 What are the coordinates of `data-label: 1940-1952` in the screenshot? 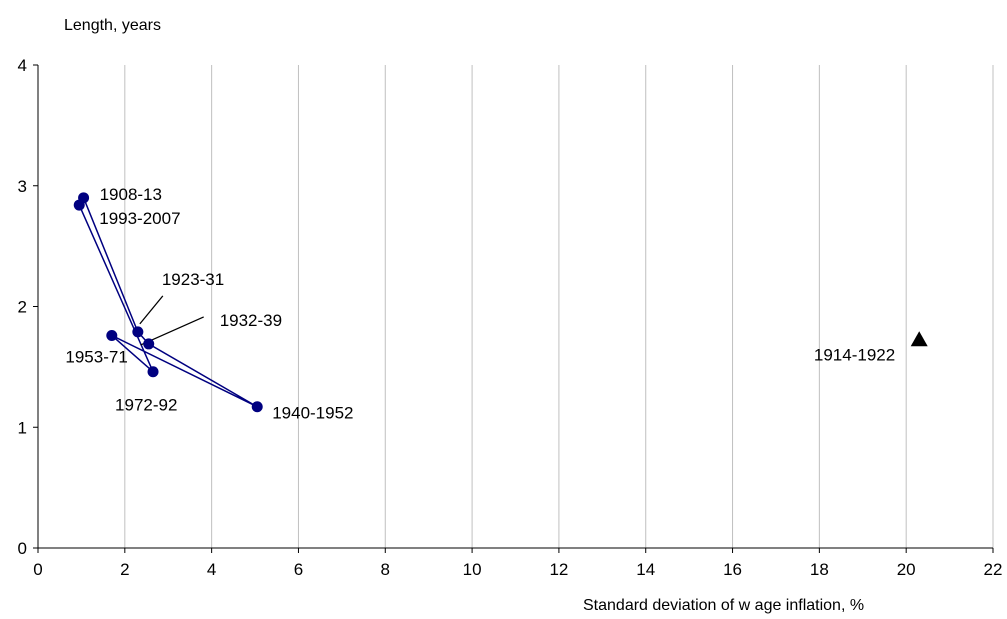 It's located at (312, 413).